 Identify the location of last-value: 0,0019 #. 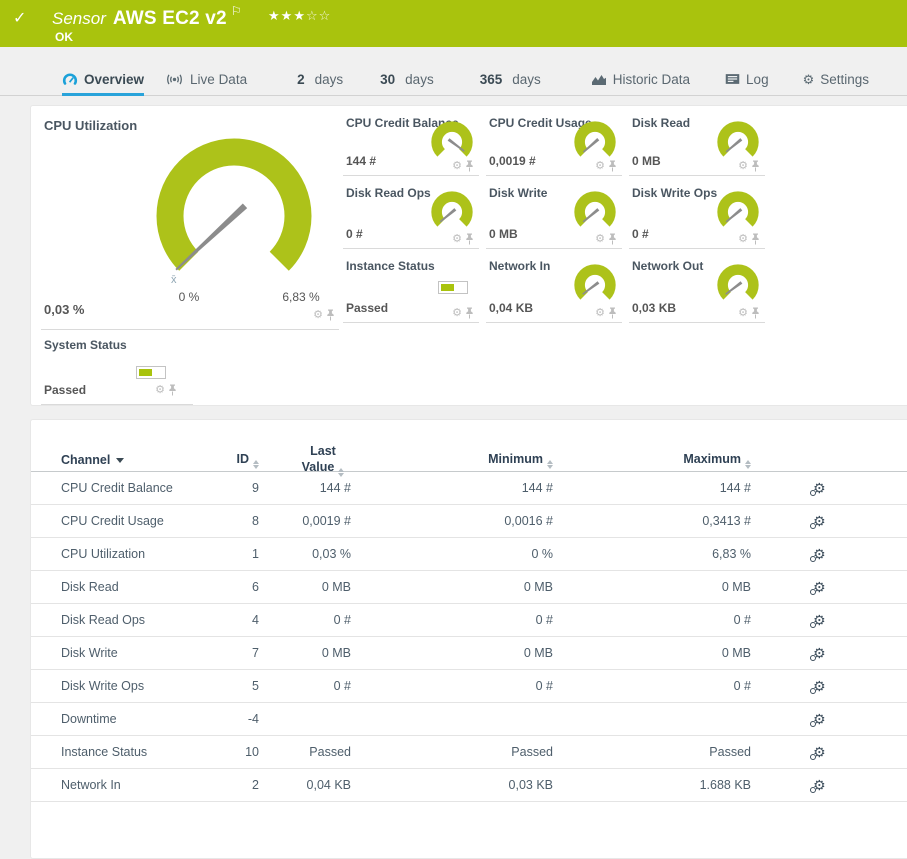
(326, 521).